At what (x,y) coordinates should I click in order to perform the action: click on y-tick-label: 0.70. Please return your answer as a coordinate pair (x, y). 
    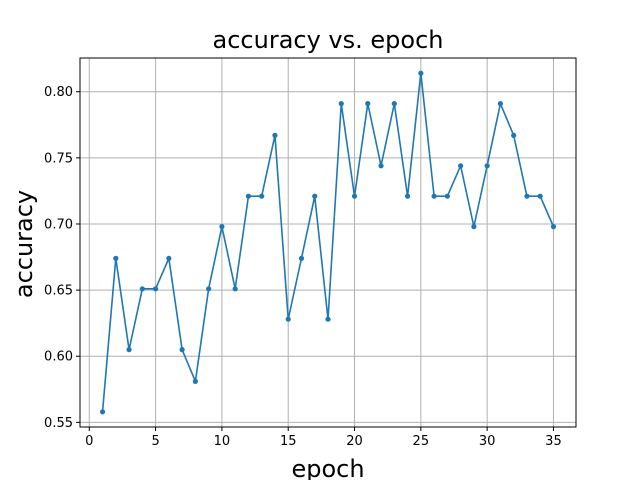
    Looking at the image, I should click on (58, 224).